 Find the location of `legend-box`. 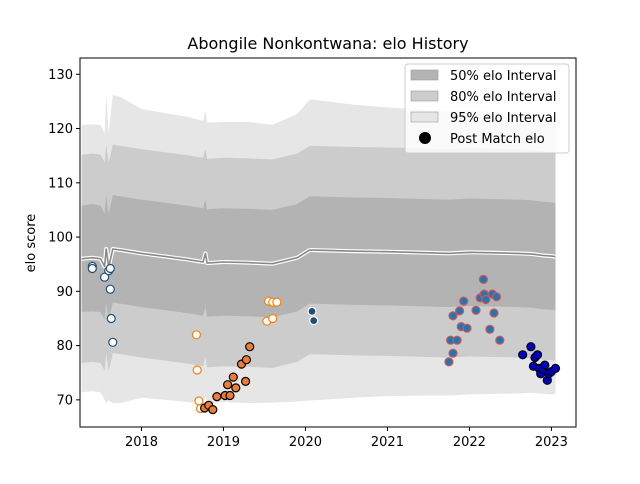

legend-box is located at coordinates (487, 108).